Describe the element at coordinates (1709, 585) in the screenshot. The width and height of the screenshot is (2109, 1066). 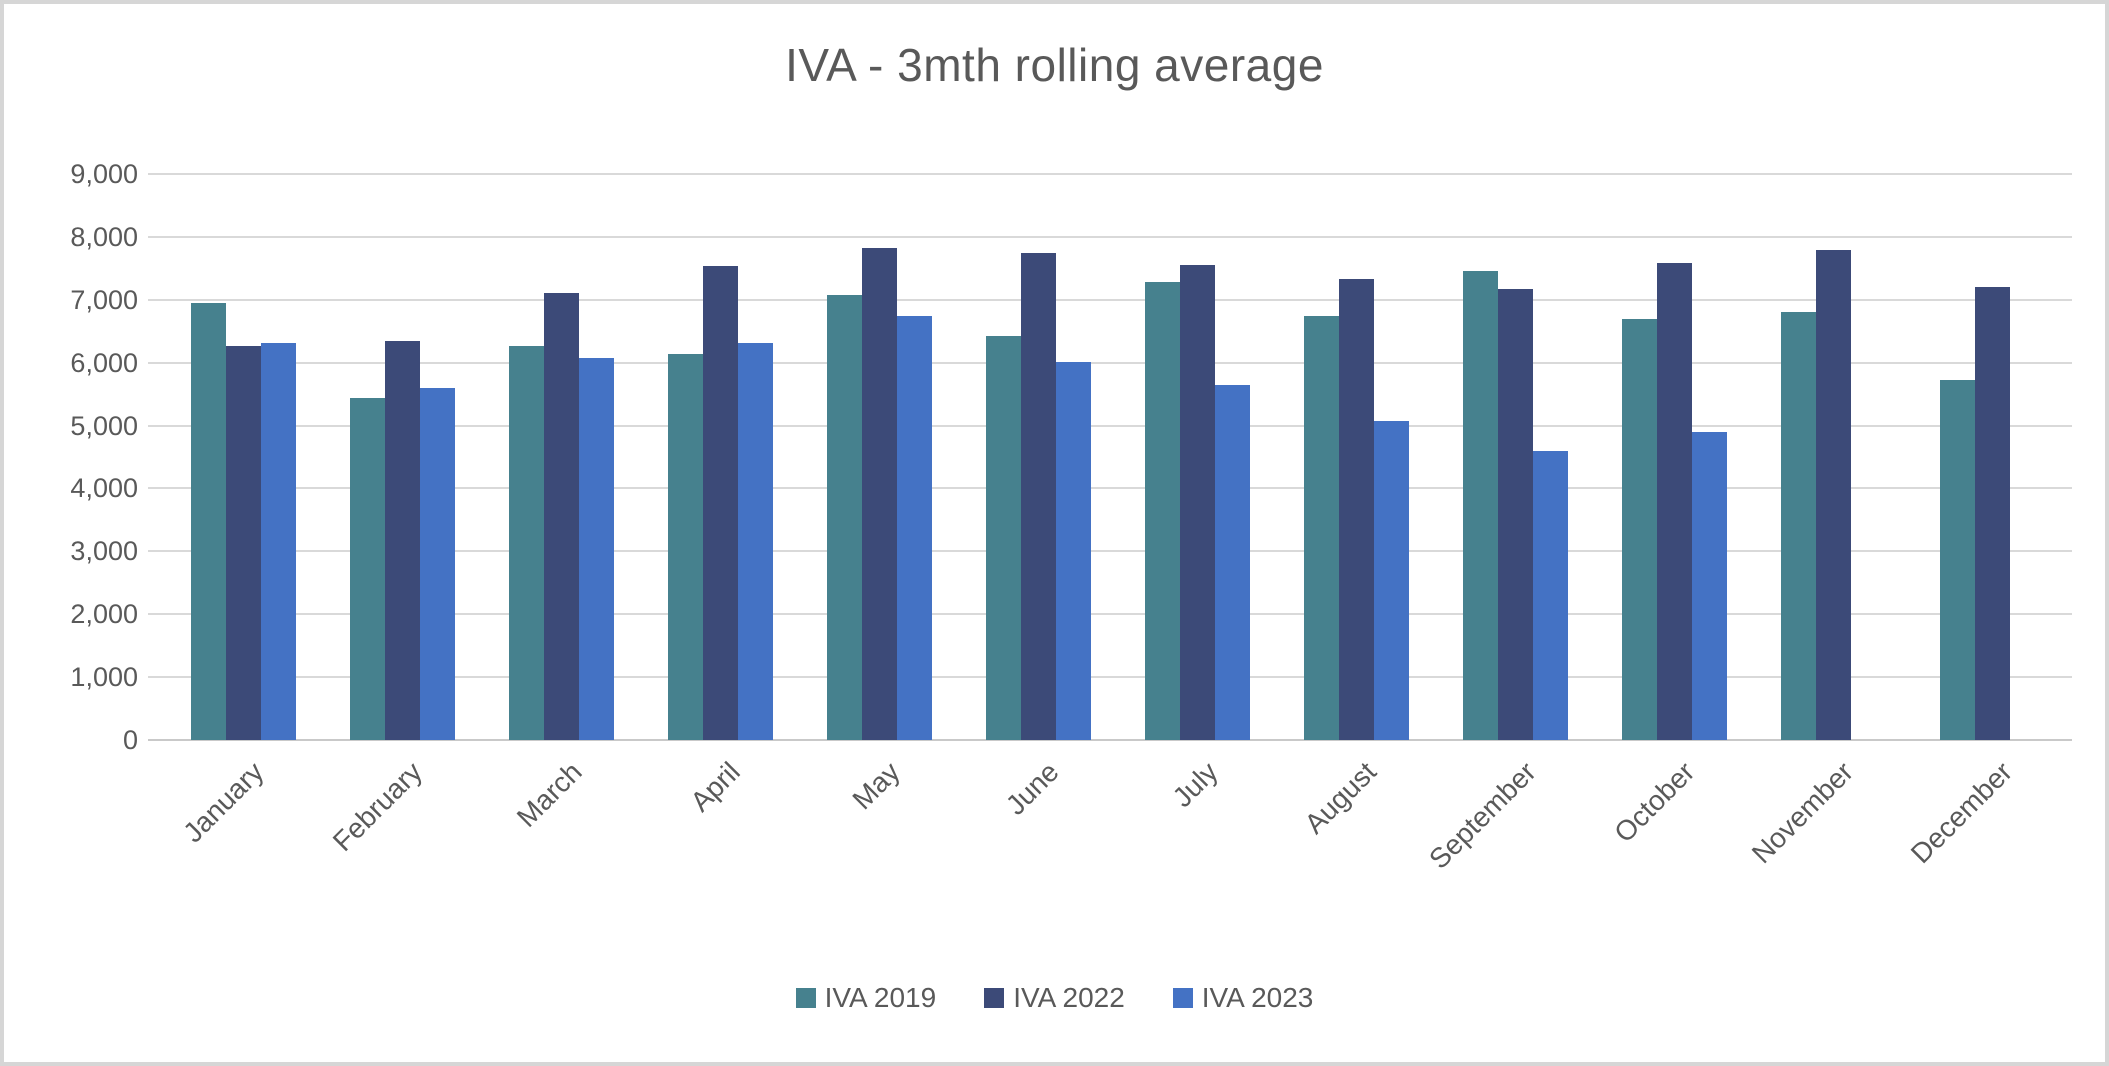
I see `bar-iva-2023-october` at that location.